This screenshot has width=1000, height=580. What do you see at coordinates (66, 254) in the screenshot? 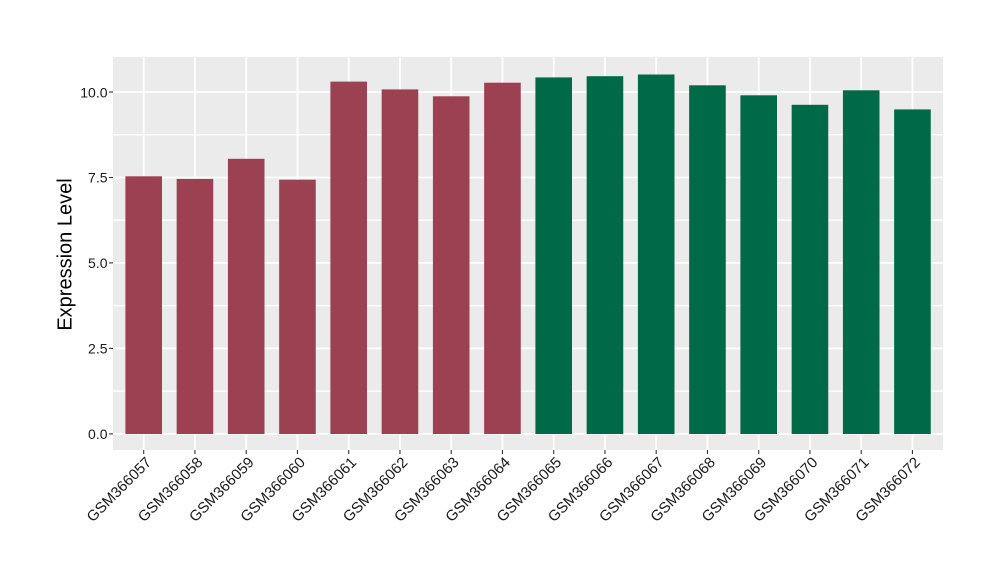
I see `svg-text: Expression Level` at bounding box center [66, 254].